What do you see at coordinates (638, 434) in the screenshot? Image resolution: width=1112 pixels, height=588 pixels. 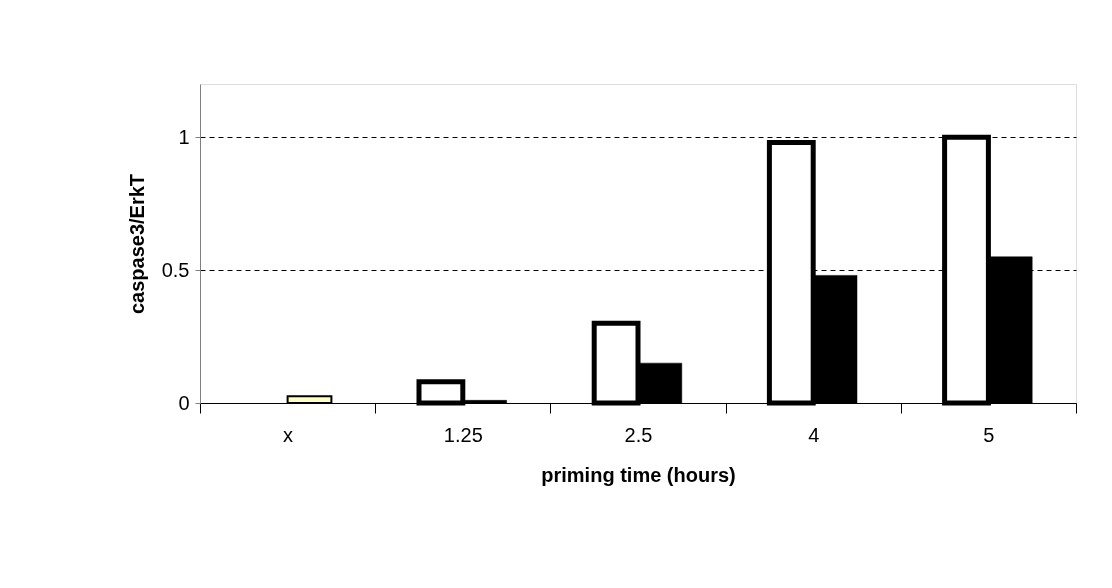 I see `x-tick-label: 2.5` at bounding box center [638, 434].